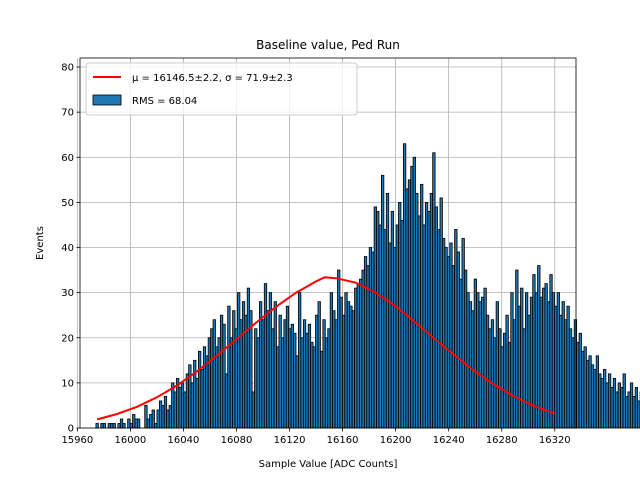 This screenshot has height=480, width=640. I want to click on x-tick-label: 16080, so click(237, 440).